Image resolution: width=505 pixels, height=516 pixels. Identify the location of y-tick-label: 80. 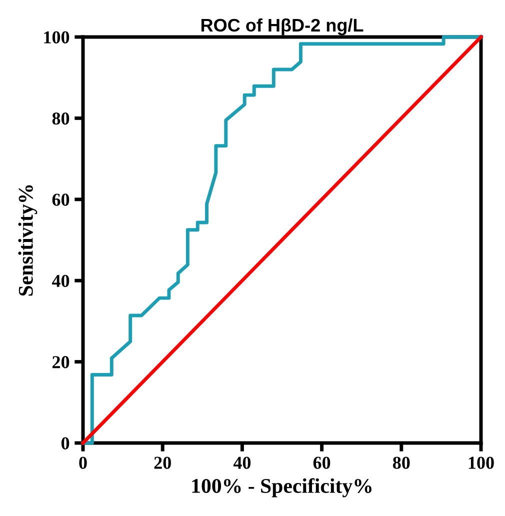
(61, 118).